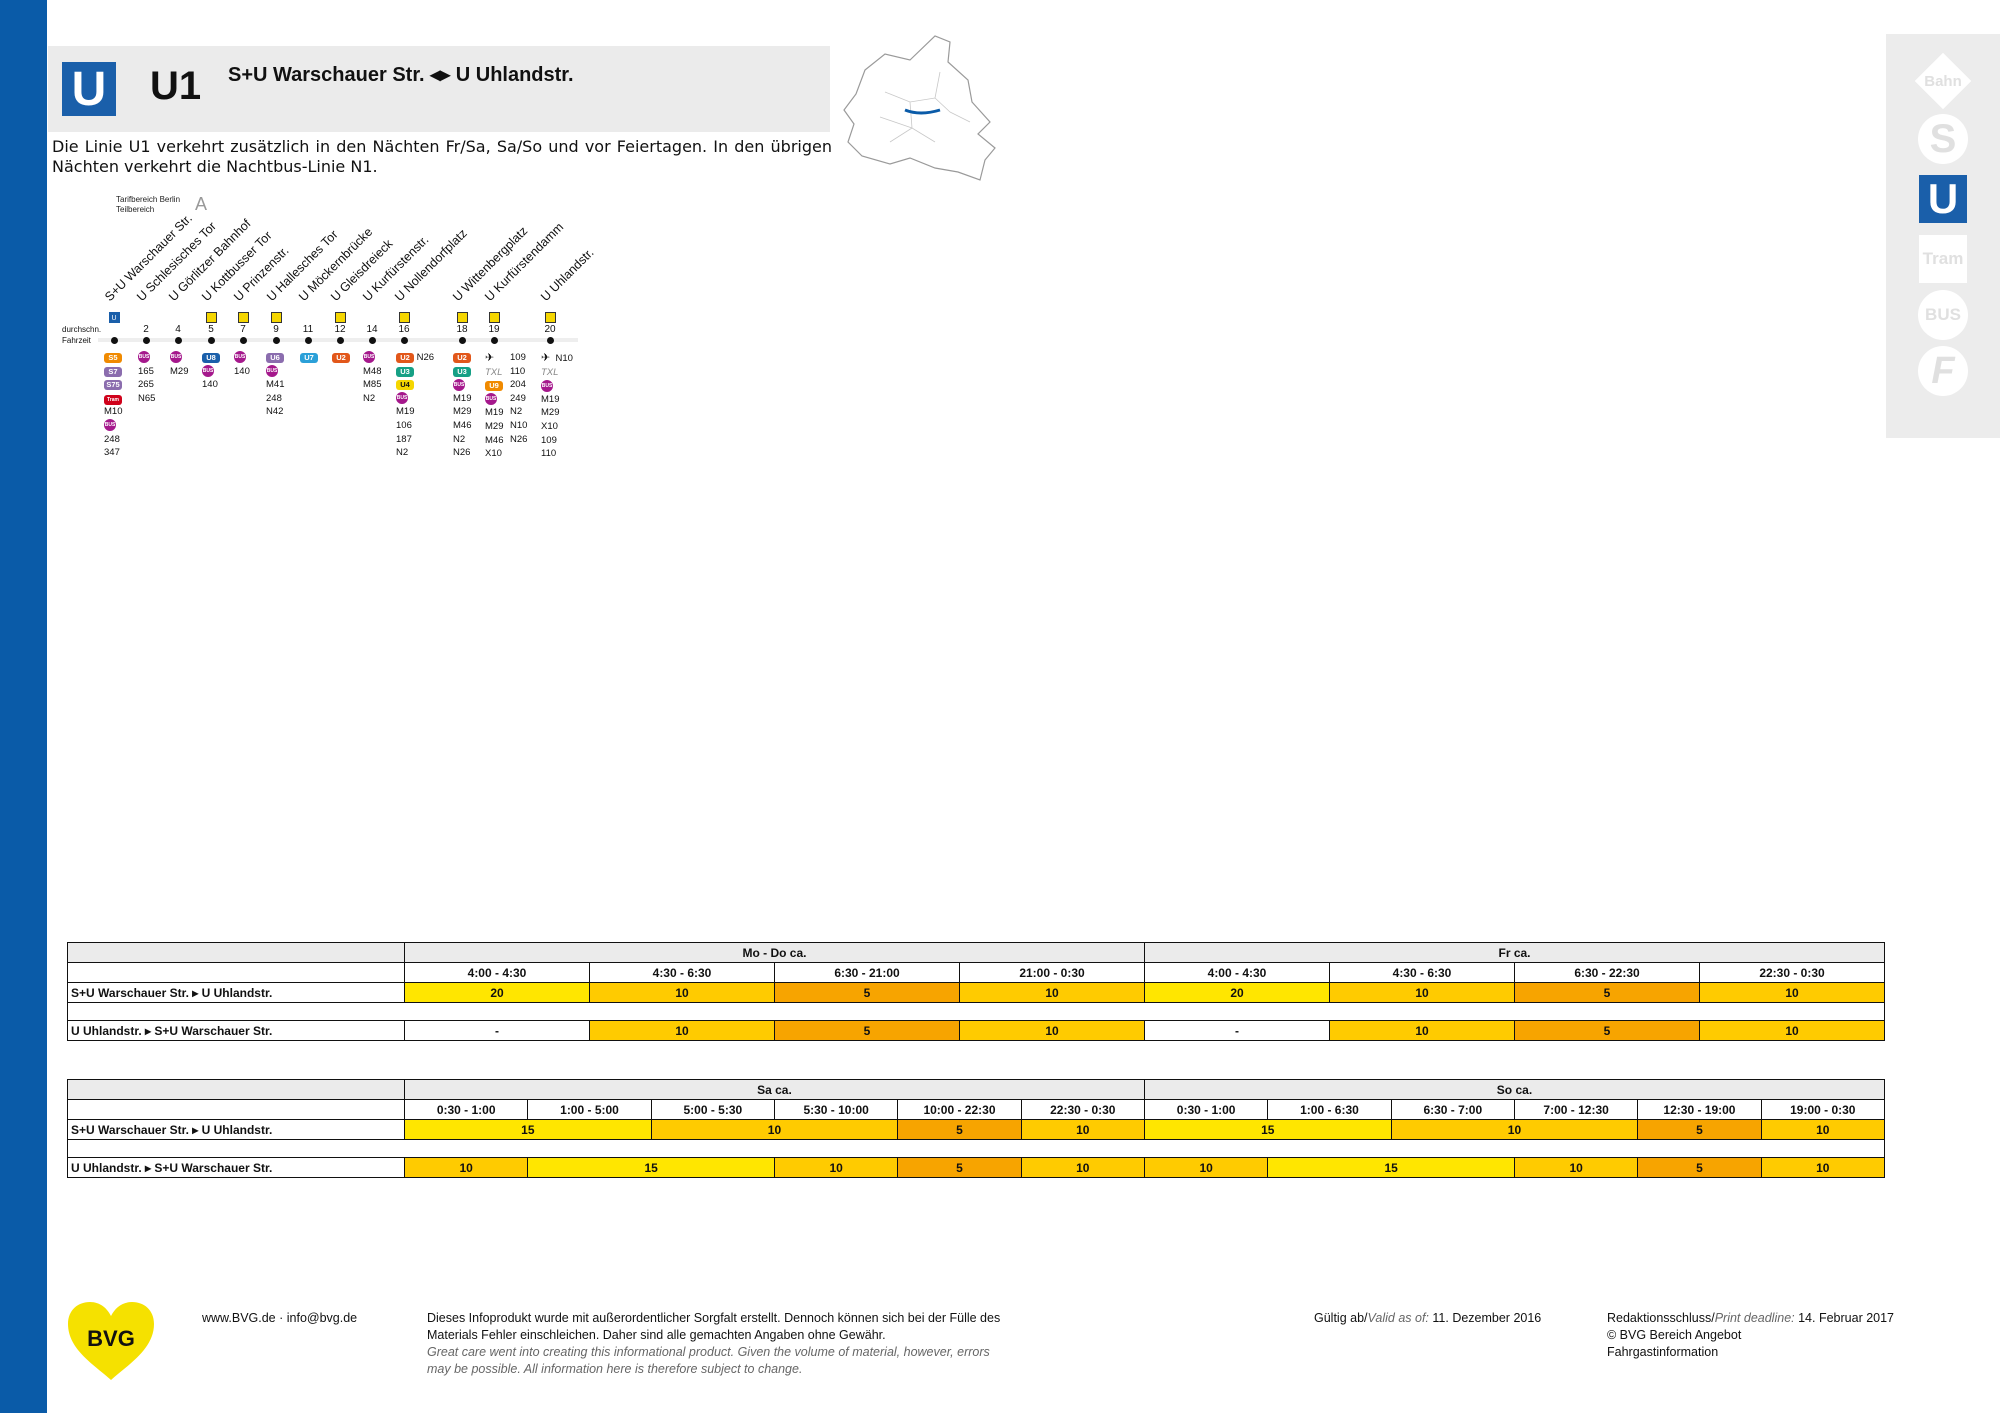 The image size is (2000, 1413). I want to click on connections-moeckernbruecke: U7, so click(309, 358).